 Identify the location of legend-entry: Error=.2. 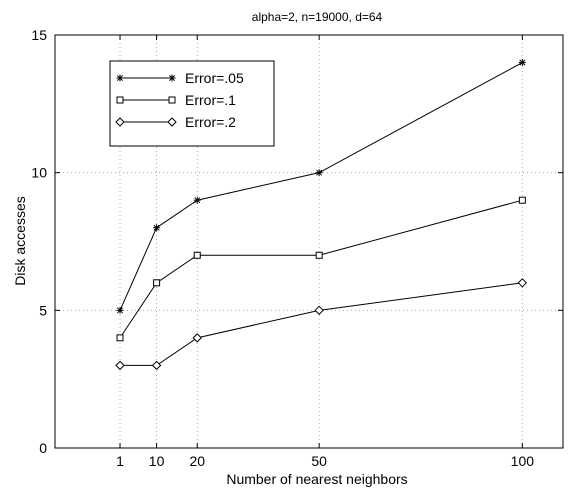
(175, 122).